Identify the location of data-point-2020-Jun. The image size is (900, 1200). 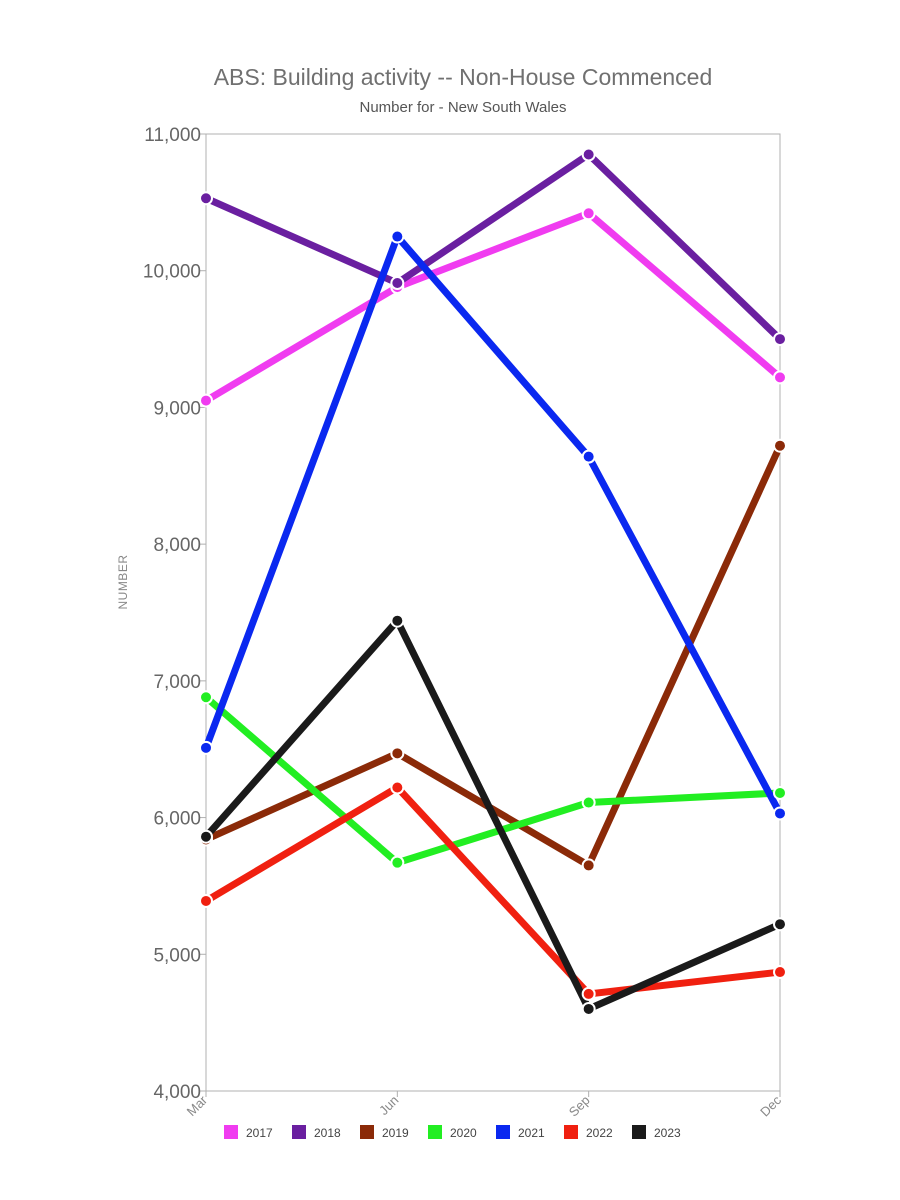
(397, 862).